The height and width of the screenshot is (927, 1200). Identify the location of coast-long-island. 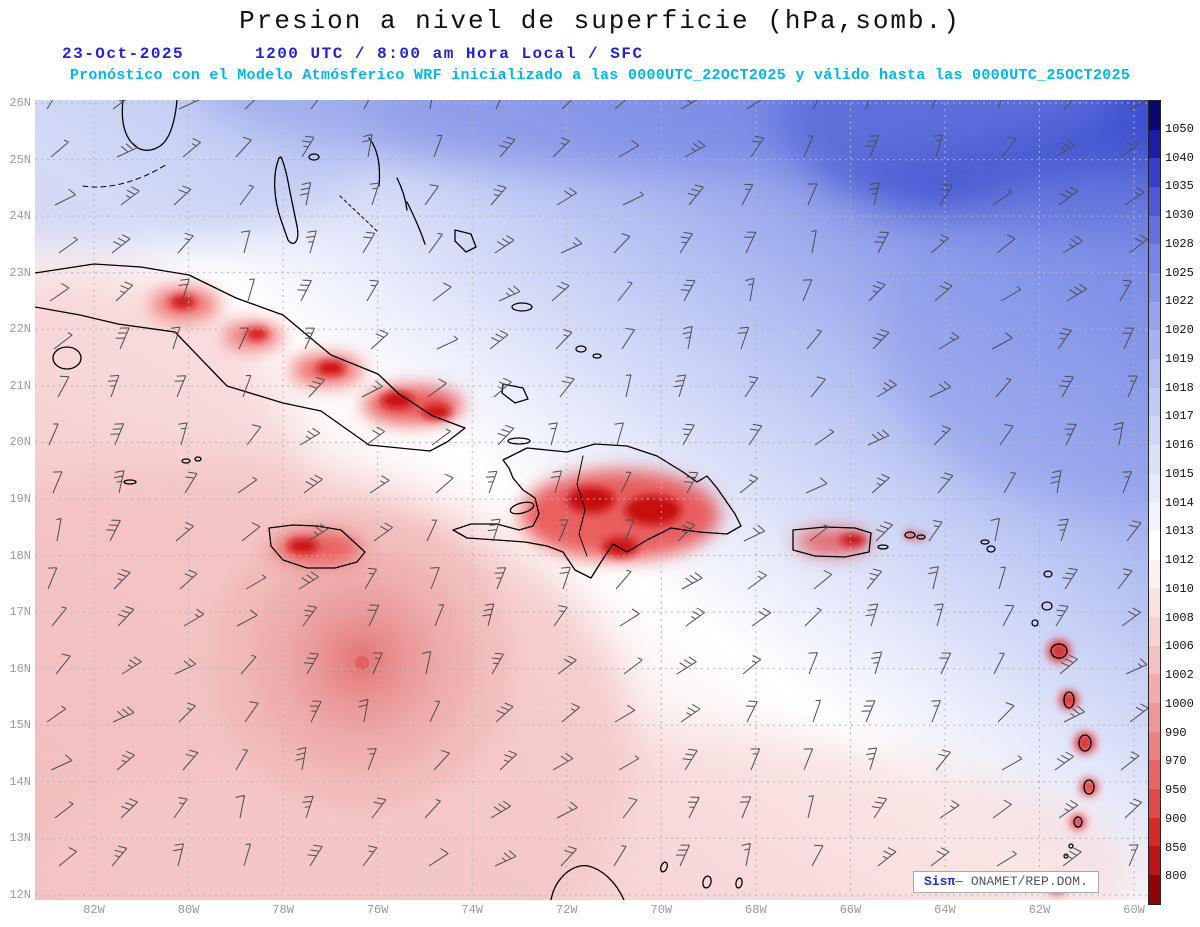
(416, 223).